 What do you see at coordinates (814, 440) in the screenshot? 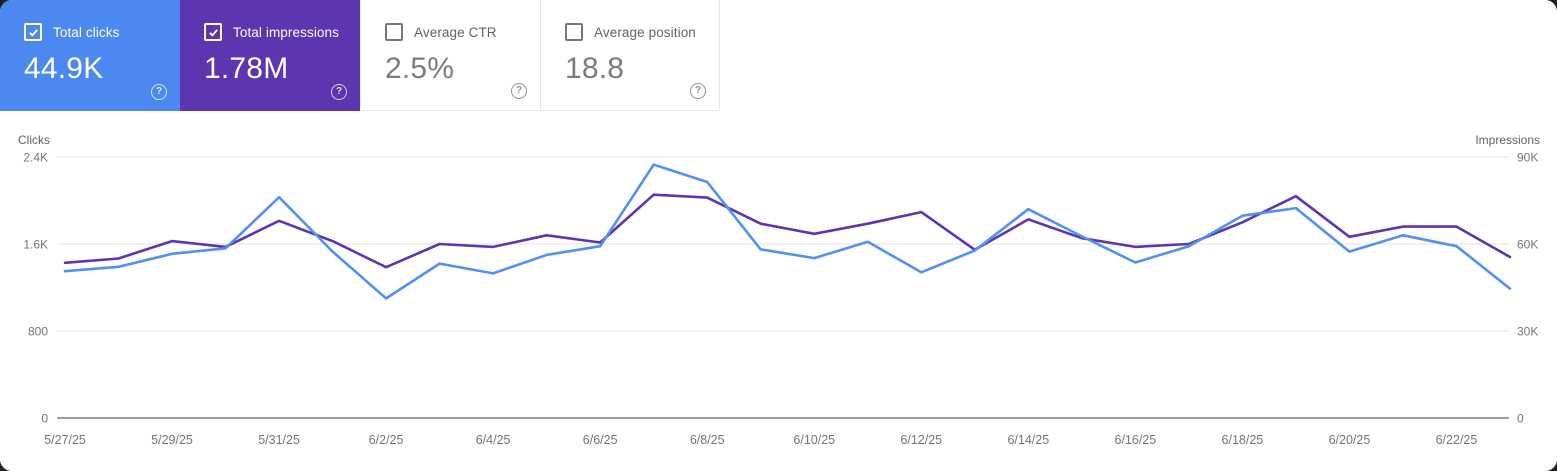
I see `x-tick-label: 6/10/25` at bounding box center [814, 440].